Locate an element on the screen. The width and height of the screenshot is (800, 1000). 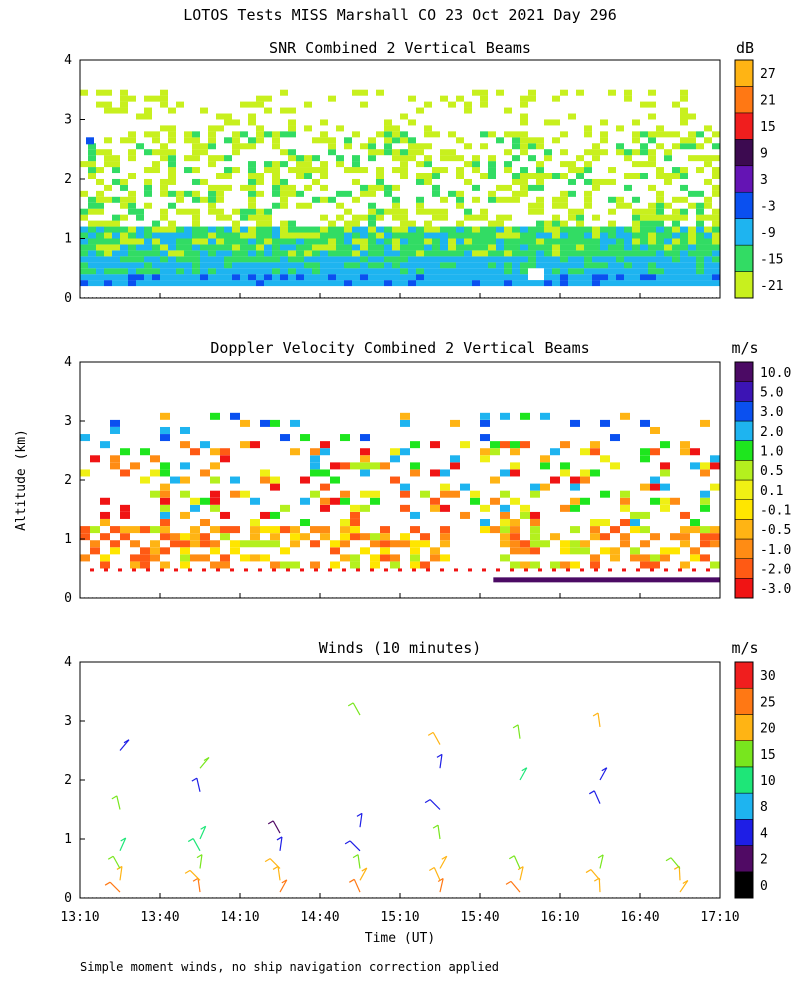
y-tick-label: 1 is located at coordinates (68, 239).